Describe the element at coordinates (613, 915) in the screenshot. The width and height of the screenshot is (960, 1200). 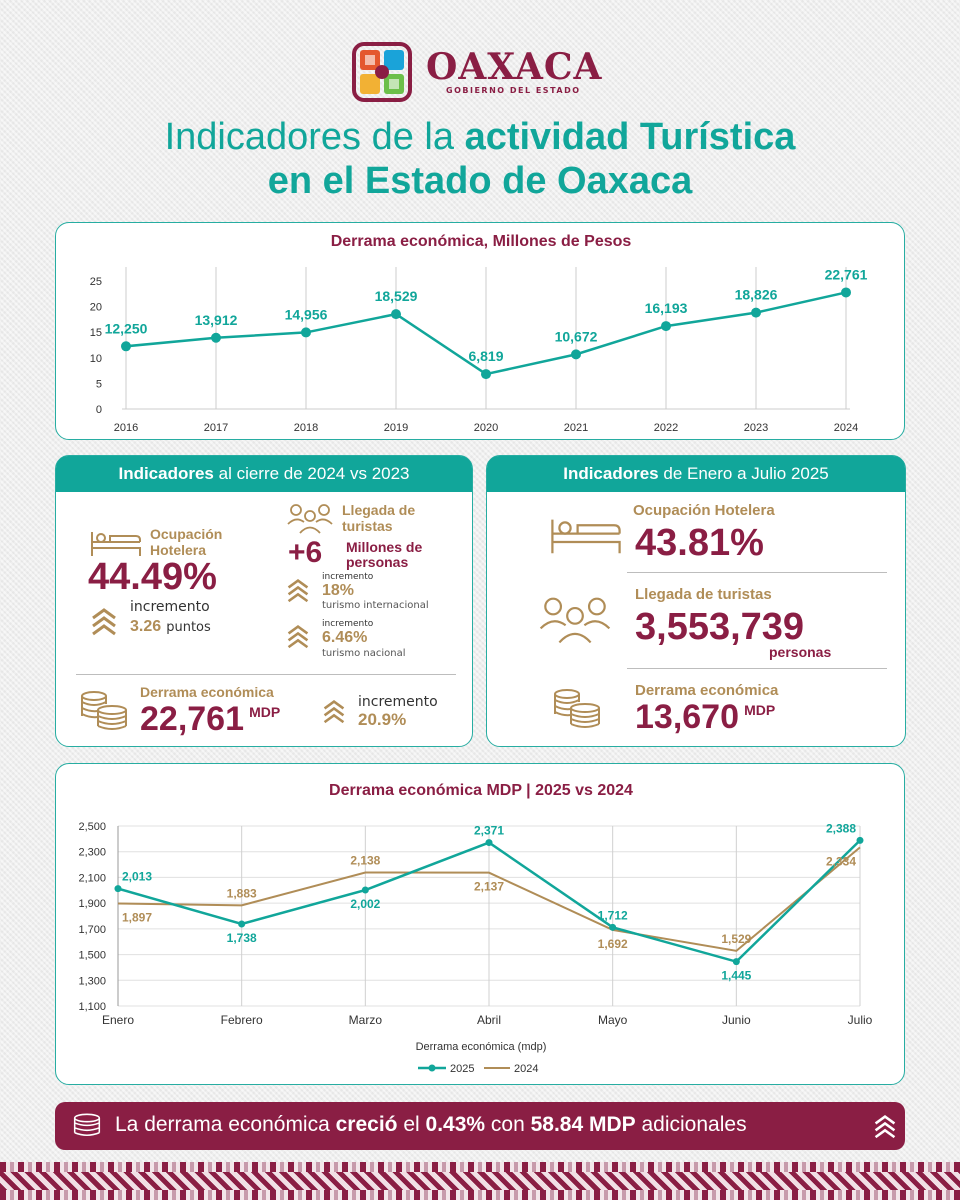
I see `data-label-2025: 1,712` at that location.